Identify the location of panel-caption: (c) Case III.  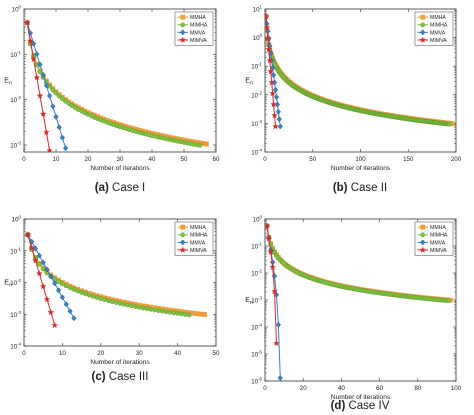
(120, 377).